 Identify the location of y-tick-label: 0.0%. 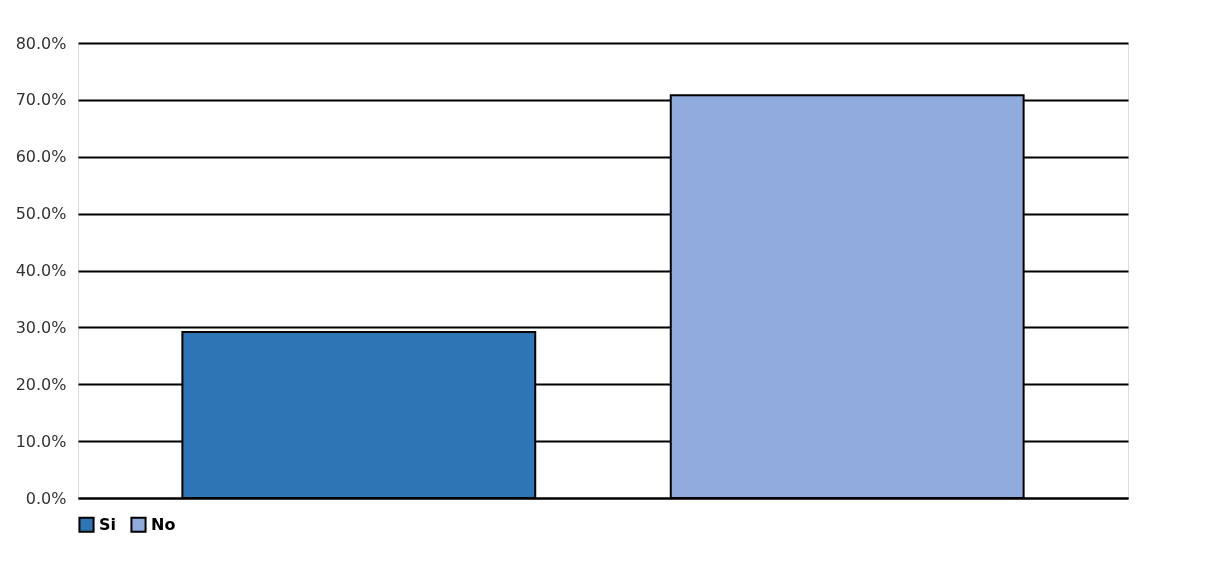
(46, 498).